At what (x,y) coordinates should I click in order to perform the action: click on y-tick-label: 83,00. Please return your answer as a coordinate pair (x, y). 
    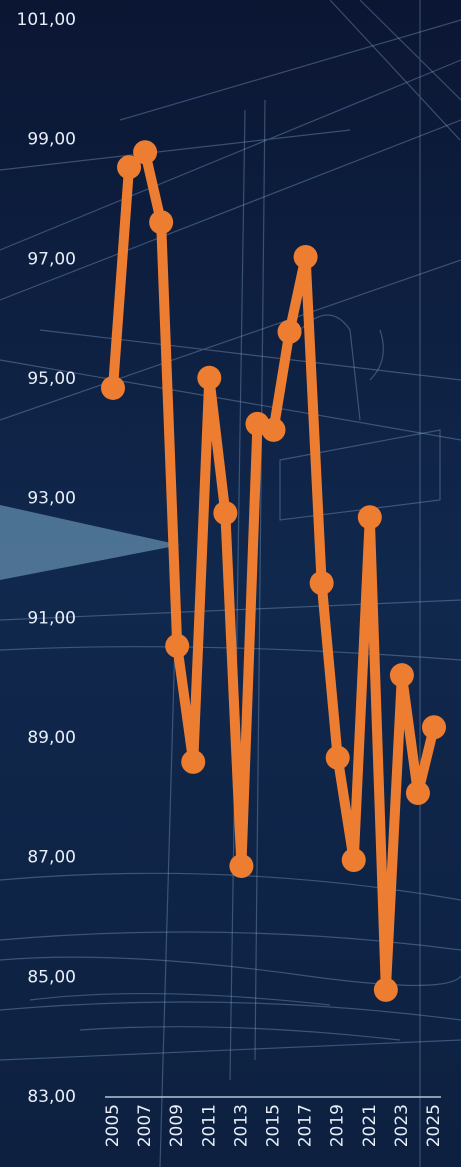
    Looking at the image, I should click on (51, 1097).